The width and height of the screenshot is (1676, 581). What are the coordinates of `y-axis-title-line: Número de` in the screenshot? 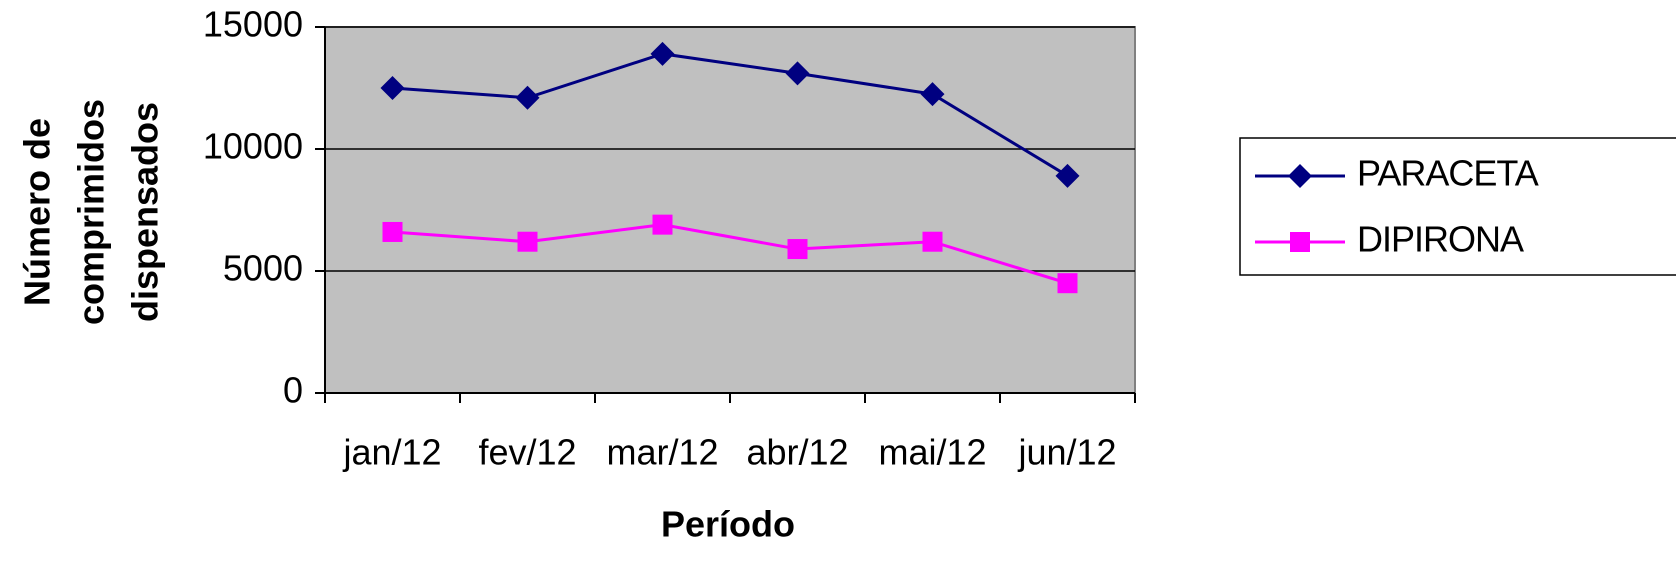 It's located at (37, 212).